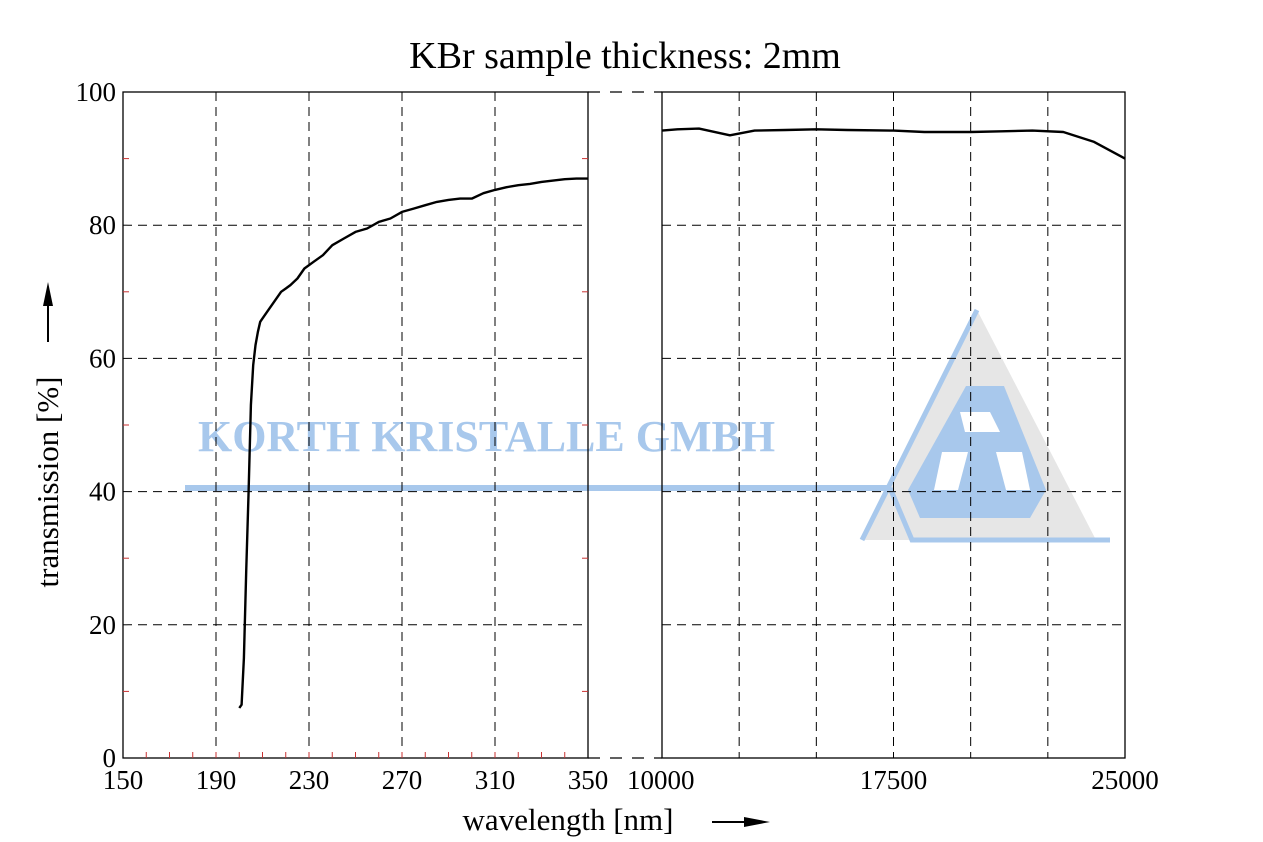 This screenshot has height=842, width=1263. Describe the element at coordinates (96, 92) in the screenshot. I see `y-tick-label: 100` at that location.